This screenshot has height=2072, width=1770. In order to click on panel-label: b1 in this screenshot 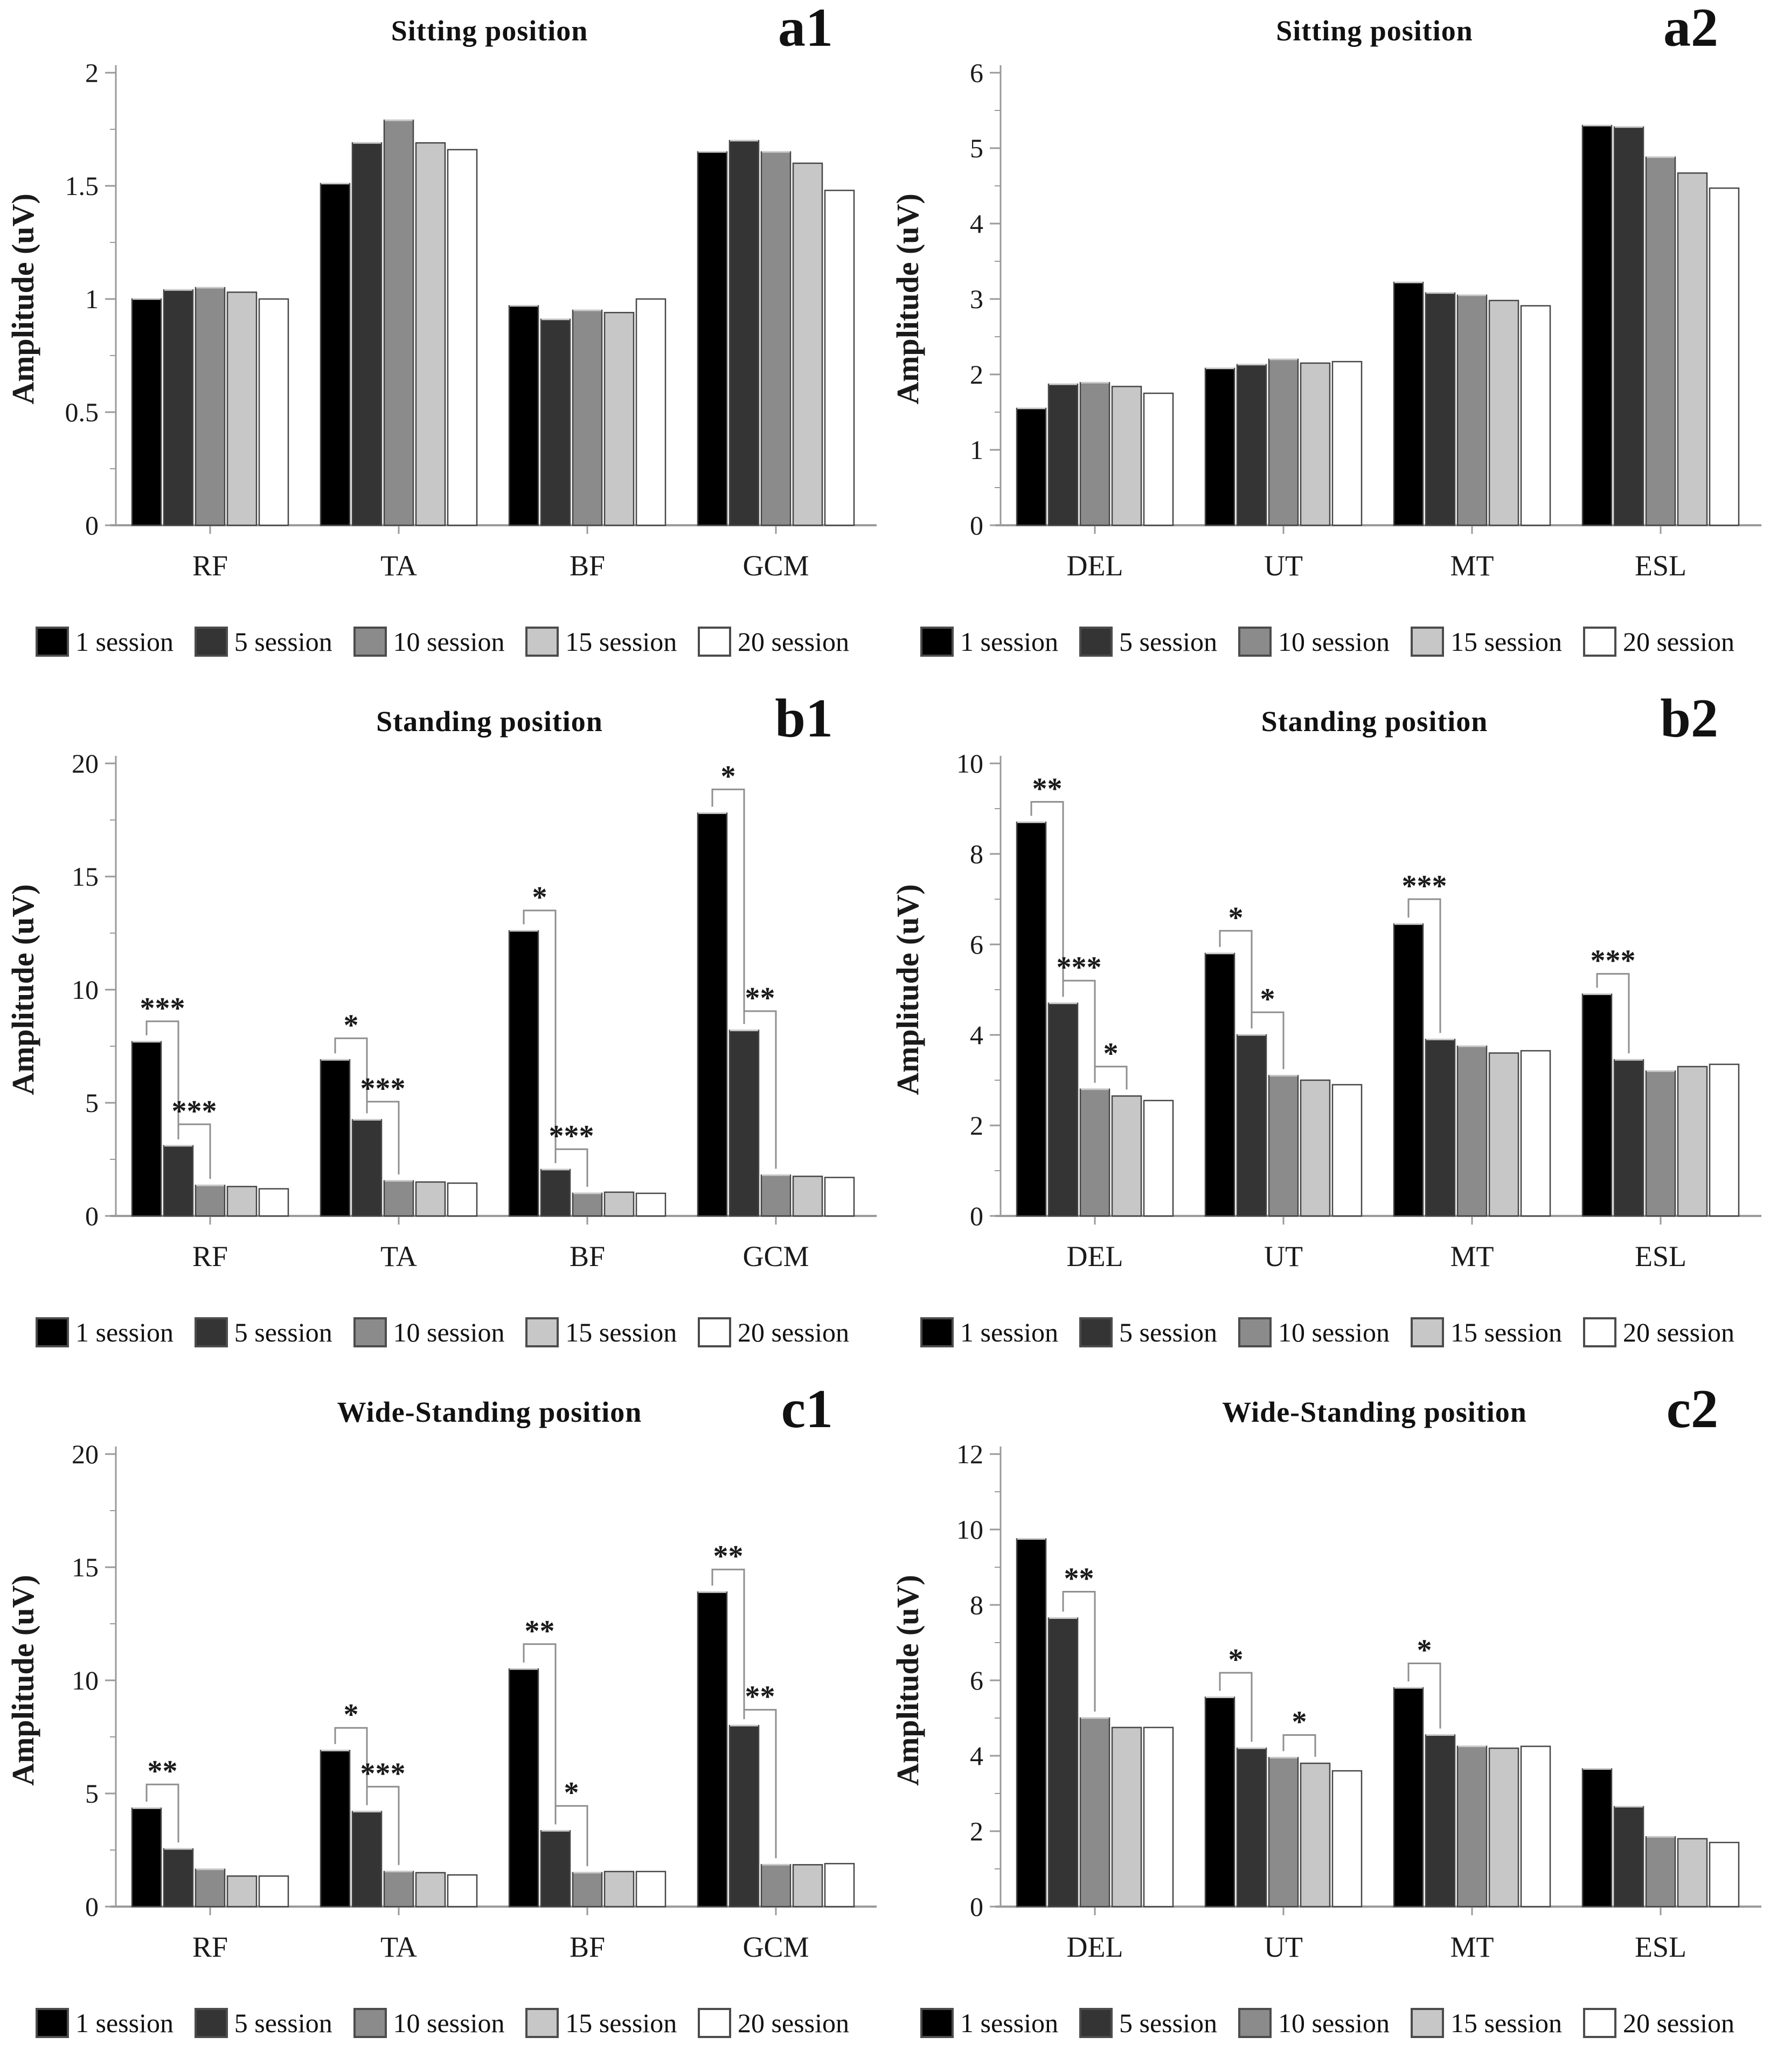, I will do `click(804, 720)`.